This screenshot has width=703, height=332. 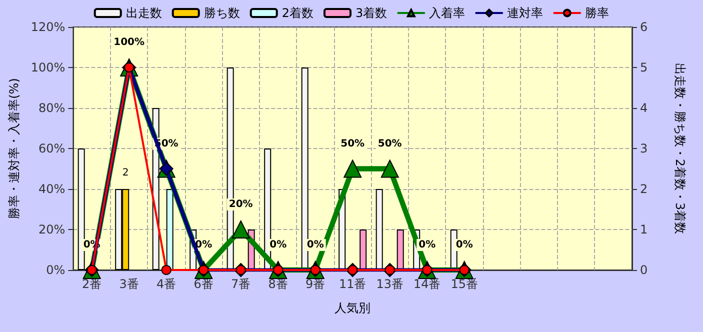 What do you see at coordinates (52, 189) in the screenshot?
I see `y-tick-label: 40%` at bounding box center [52, 189].